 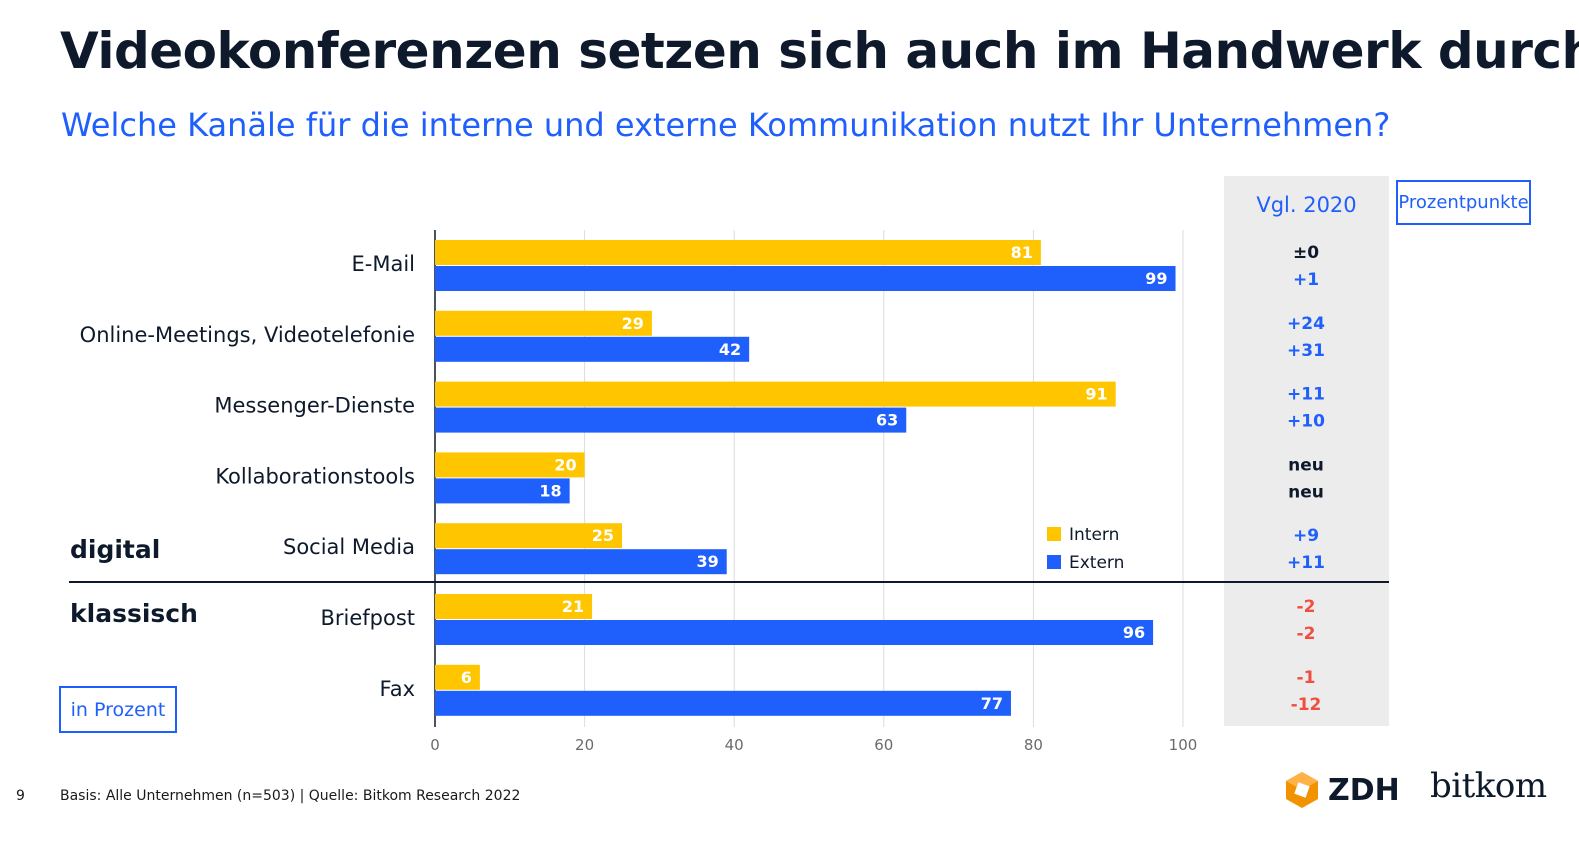 What do you see at coordinates (1306, 351) in the screenshot?
I see `comparison-value: +31` at bounding box center [1306, 351].